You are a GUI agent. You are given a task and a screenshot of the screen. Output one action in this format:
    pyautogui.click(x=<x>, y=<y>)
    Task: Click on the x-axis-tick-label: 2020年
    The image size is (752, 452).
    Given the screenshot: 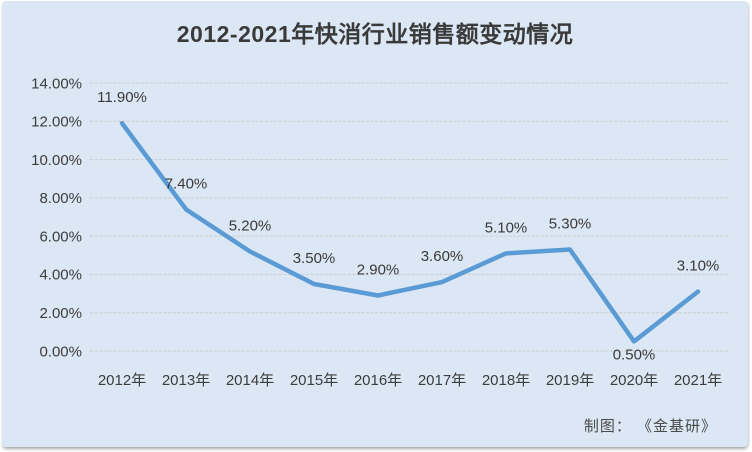 What is the action you would take?
    pyautogui.click(x=634, y=380)
    